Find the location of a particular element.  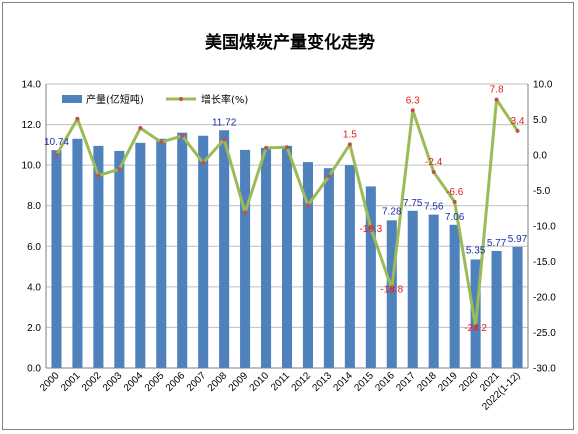

y-right-tick-label: 10.0 is located at coordinates (543, 85).